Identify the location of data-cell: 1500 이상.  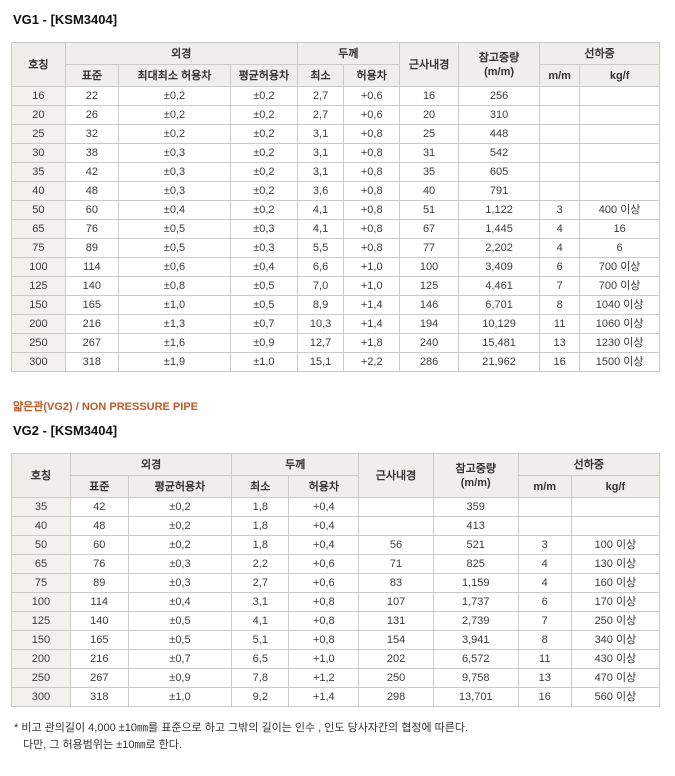
(619, 362).